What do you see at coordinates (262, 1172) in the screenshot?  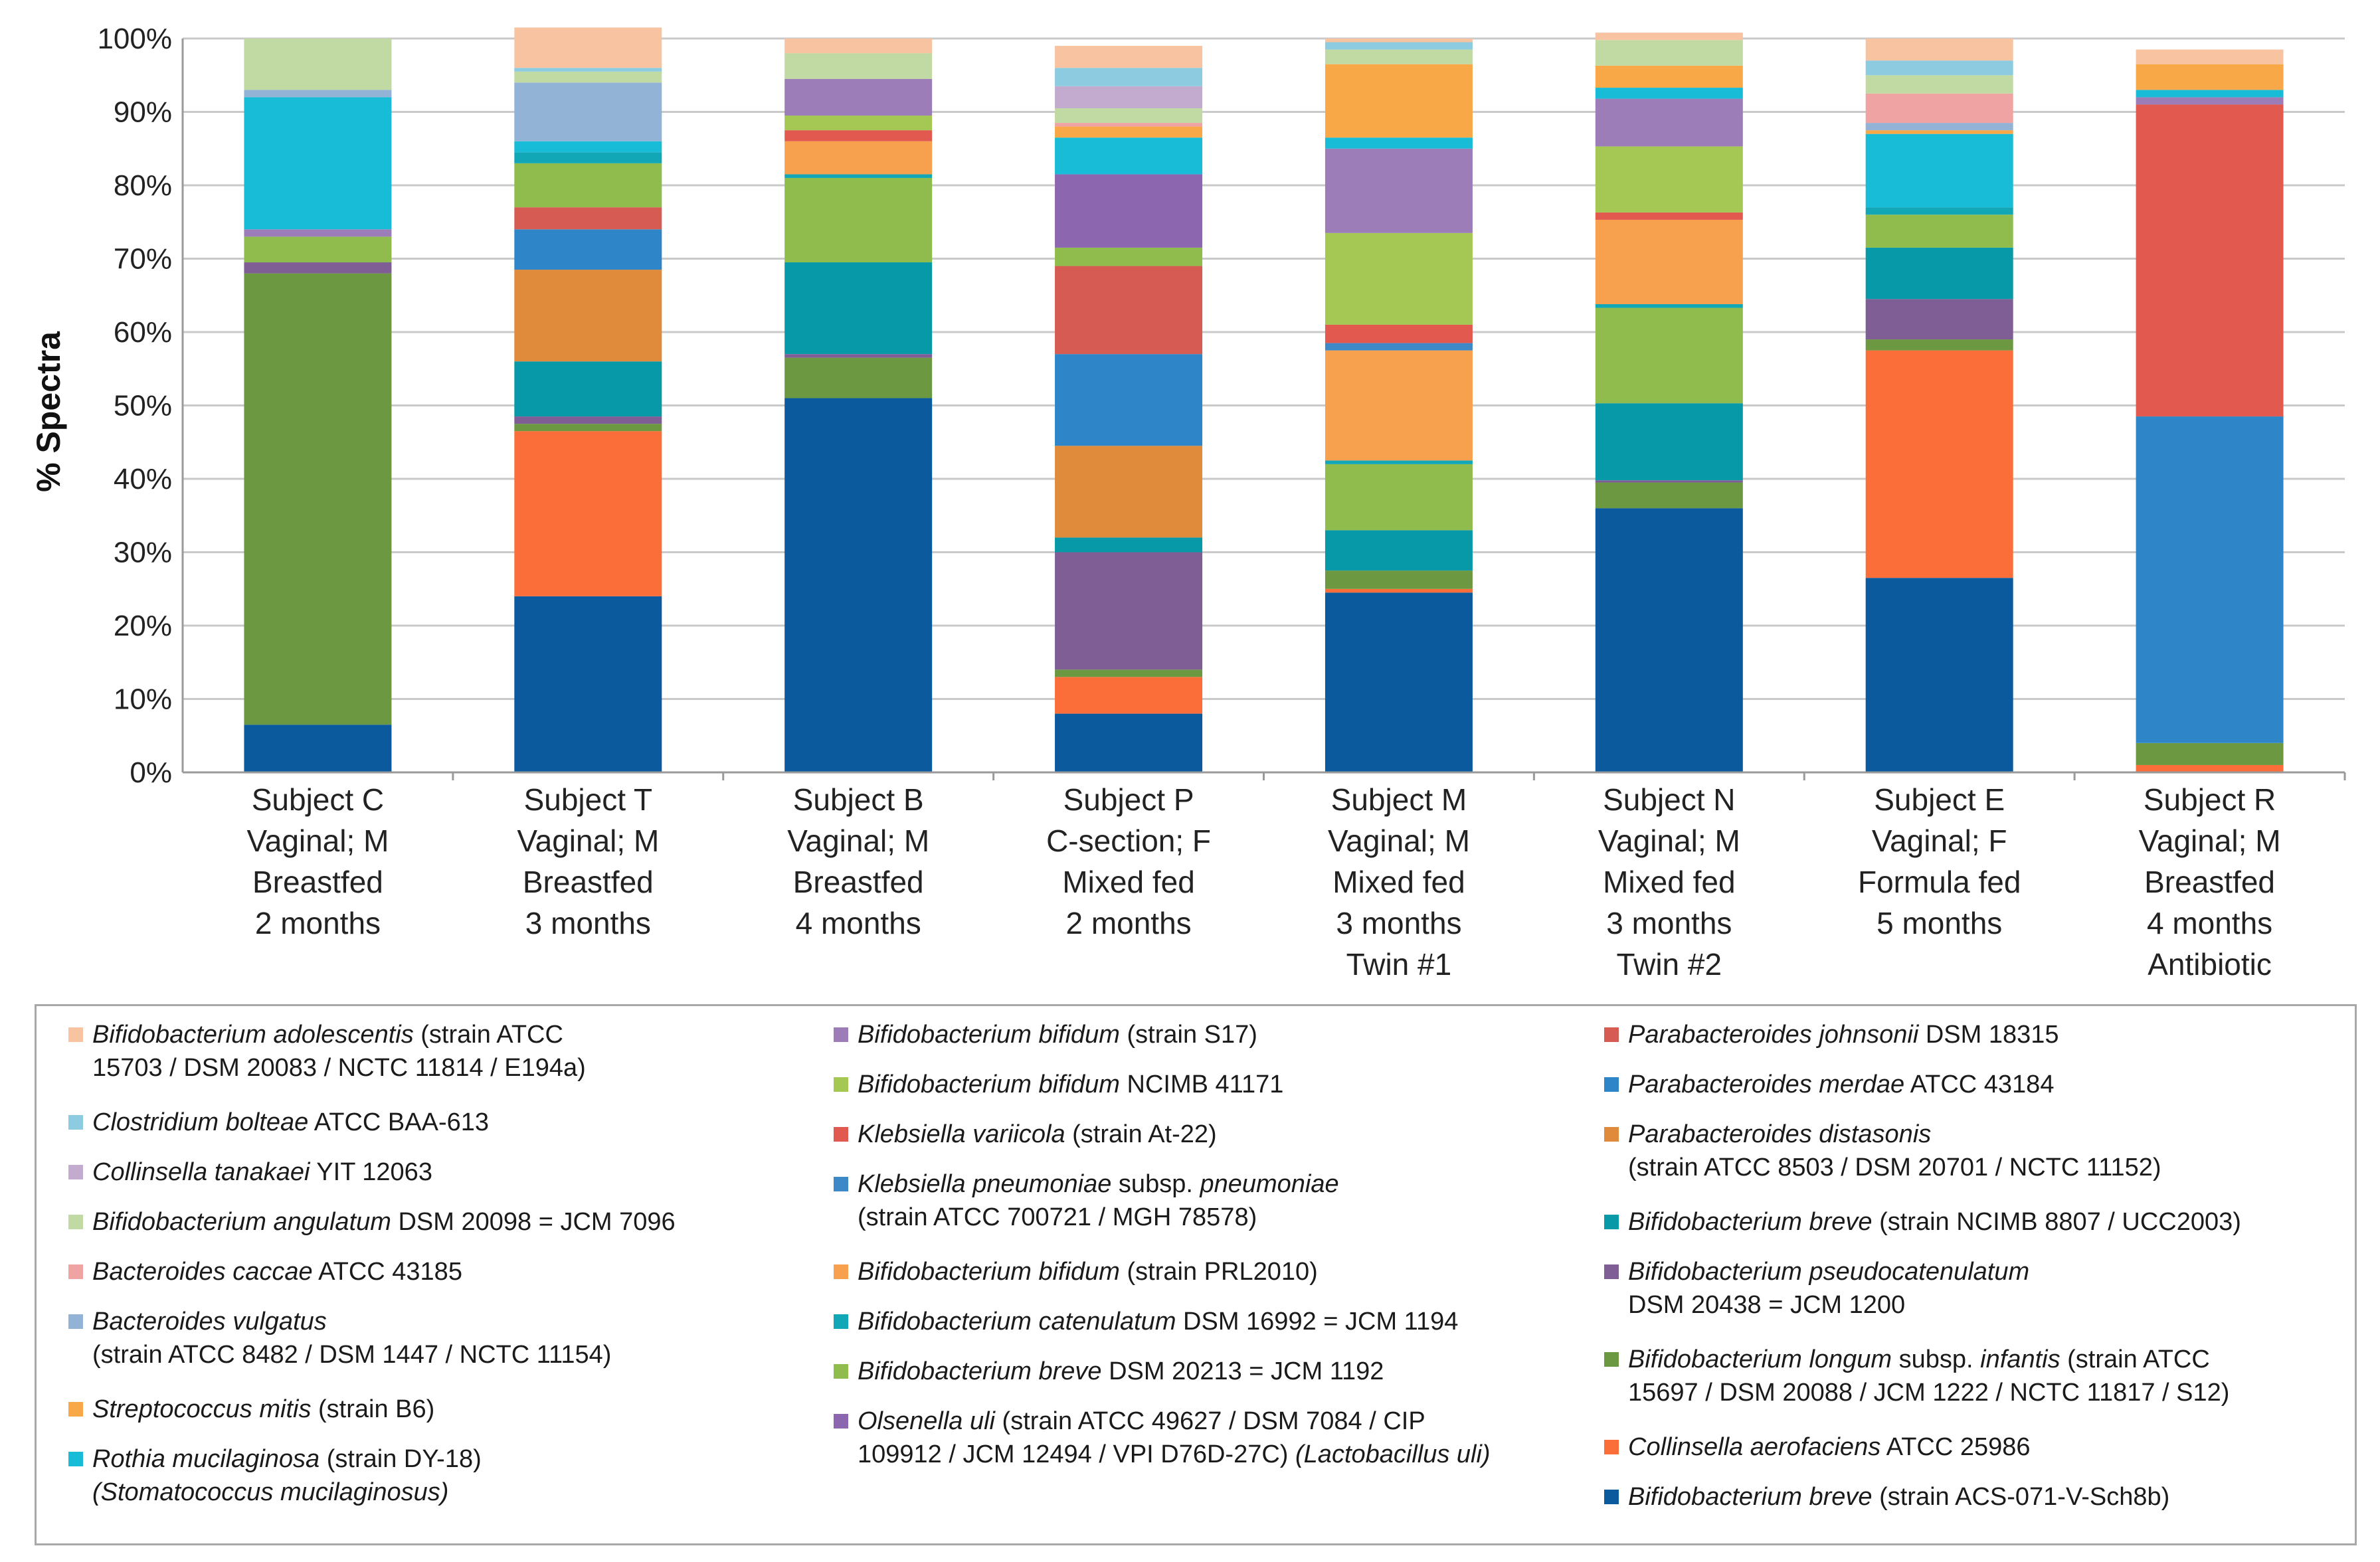 I see `legend-label: Collinsella tanakaei YIT 12063` at bounding box center [262, 1172].